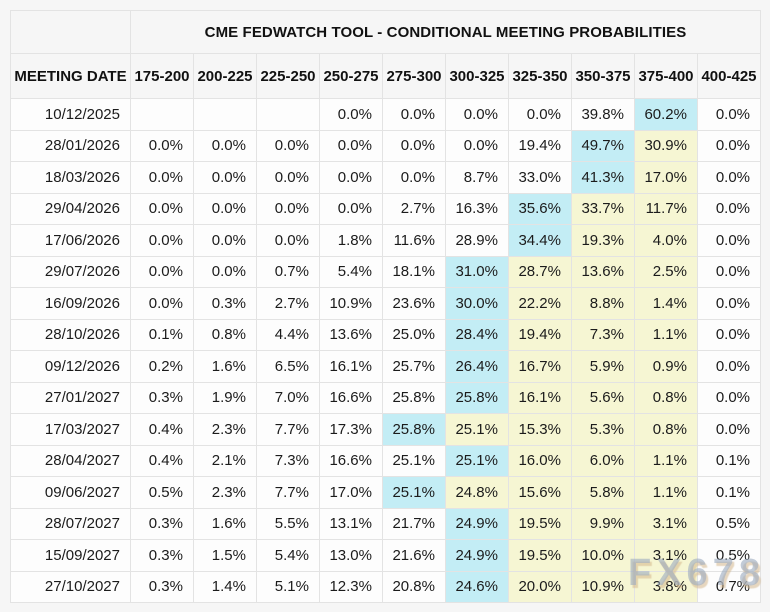 The width and height of the screenshot is (770, 612). What do you see at coordinates (477, 303) in the screenshot?
I see `probability-cell: 30.0%` at bounding box center [477, 303].